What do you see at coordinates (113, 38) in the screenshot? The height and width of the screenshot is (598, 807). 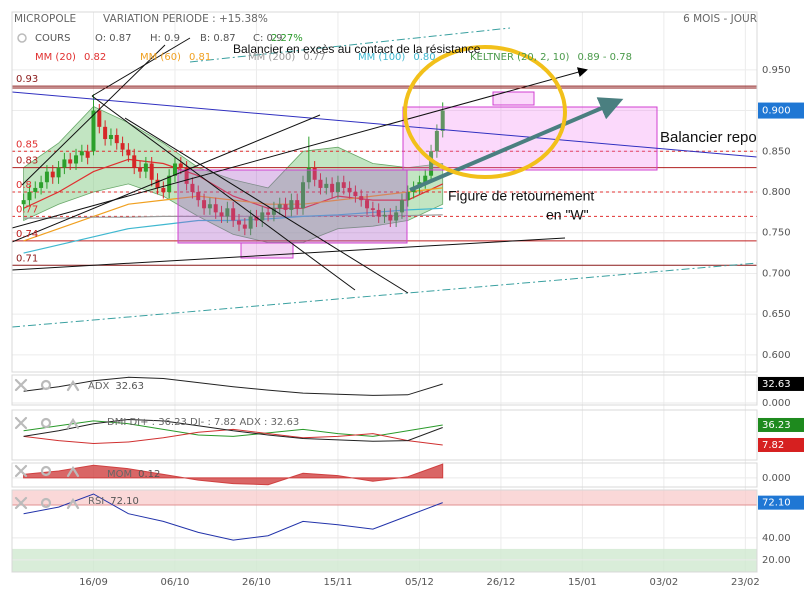 I see `quote-open: O: 0.87` at bounding box center [113, 38].